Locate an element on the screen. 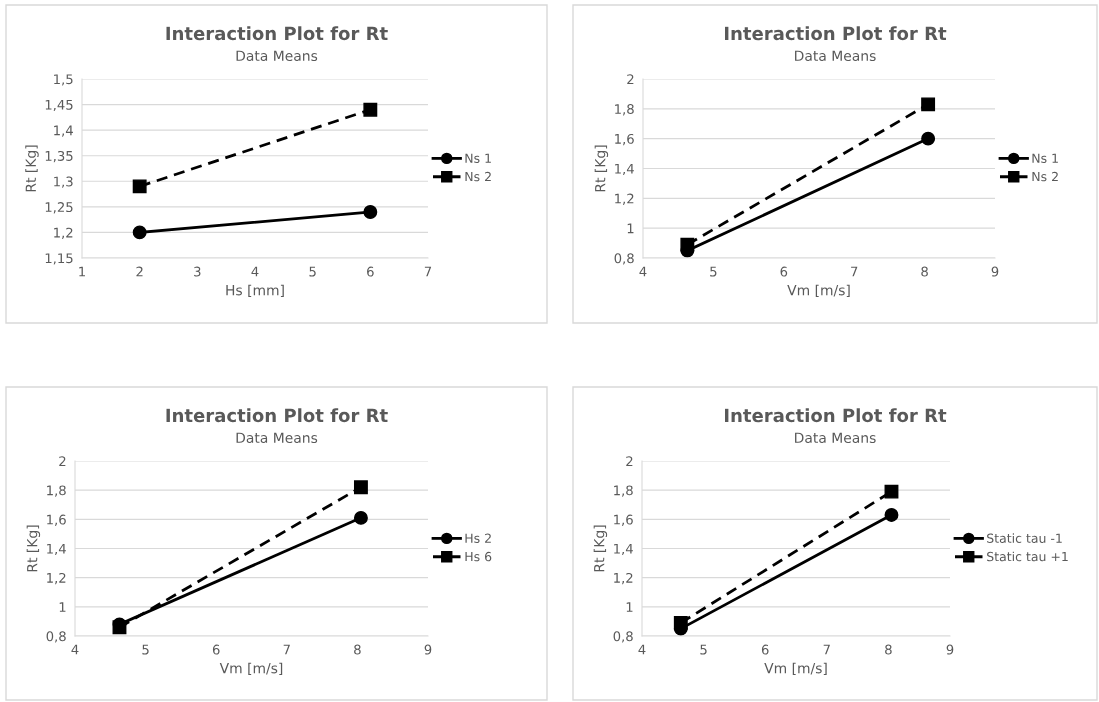 The height and width of the screenshot is (702, 1099). x-tick-label: 3 is located at coordinates (197, 271).